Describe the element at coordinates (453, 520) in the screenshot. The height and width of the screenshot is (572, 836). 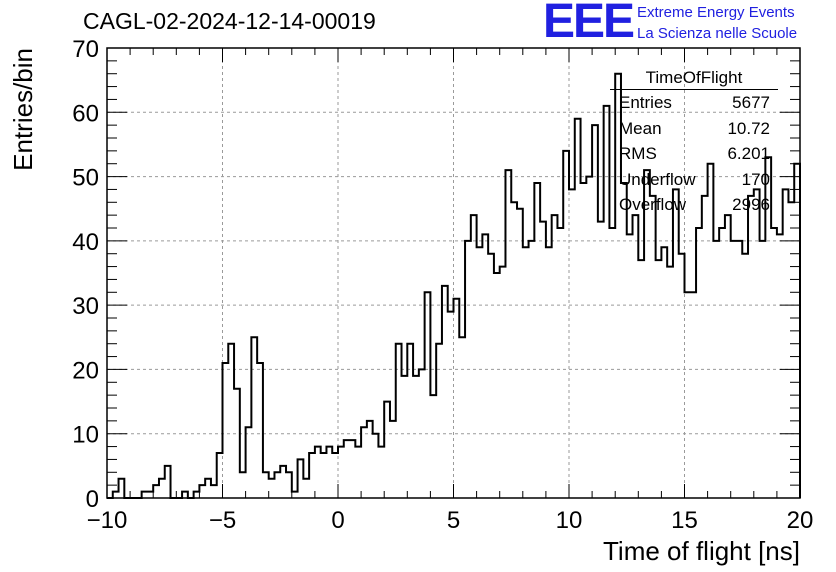
I see `x-tick-label: 5` at that location.